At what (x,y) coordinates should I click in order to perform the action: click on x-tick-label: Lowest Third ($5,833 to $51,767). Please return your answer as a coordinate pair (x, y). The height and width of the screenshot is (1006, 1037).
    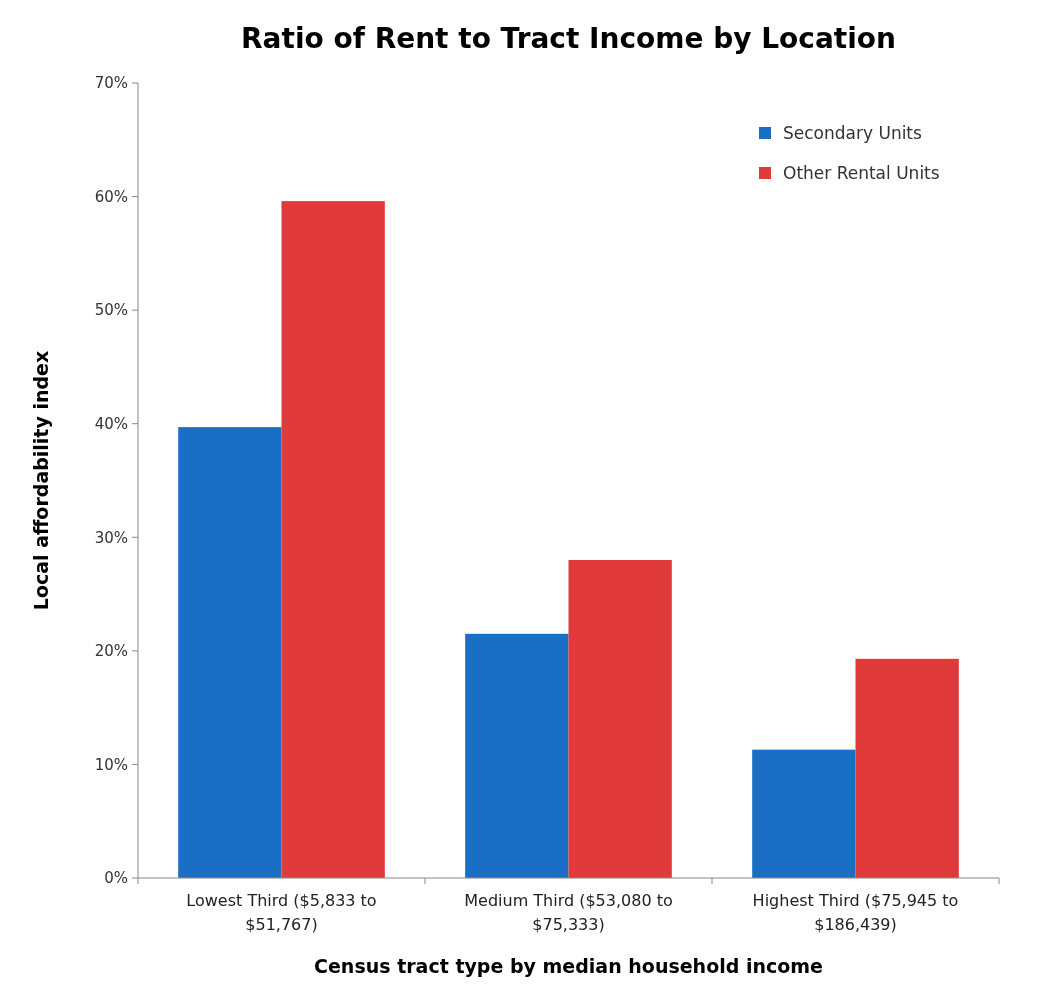
    Looking at the image, I should click on (281, 912).